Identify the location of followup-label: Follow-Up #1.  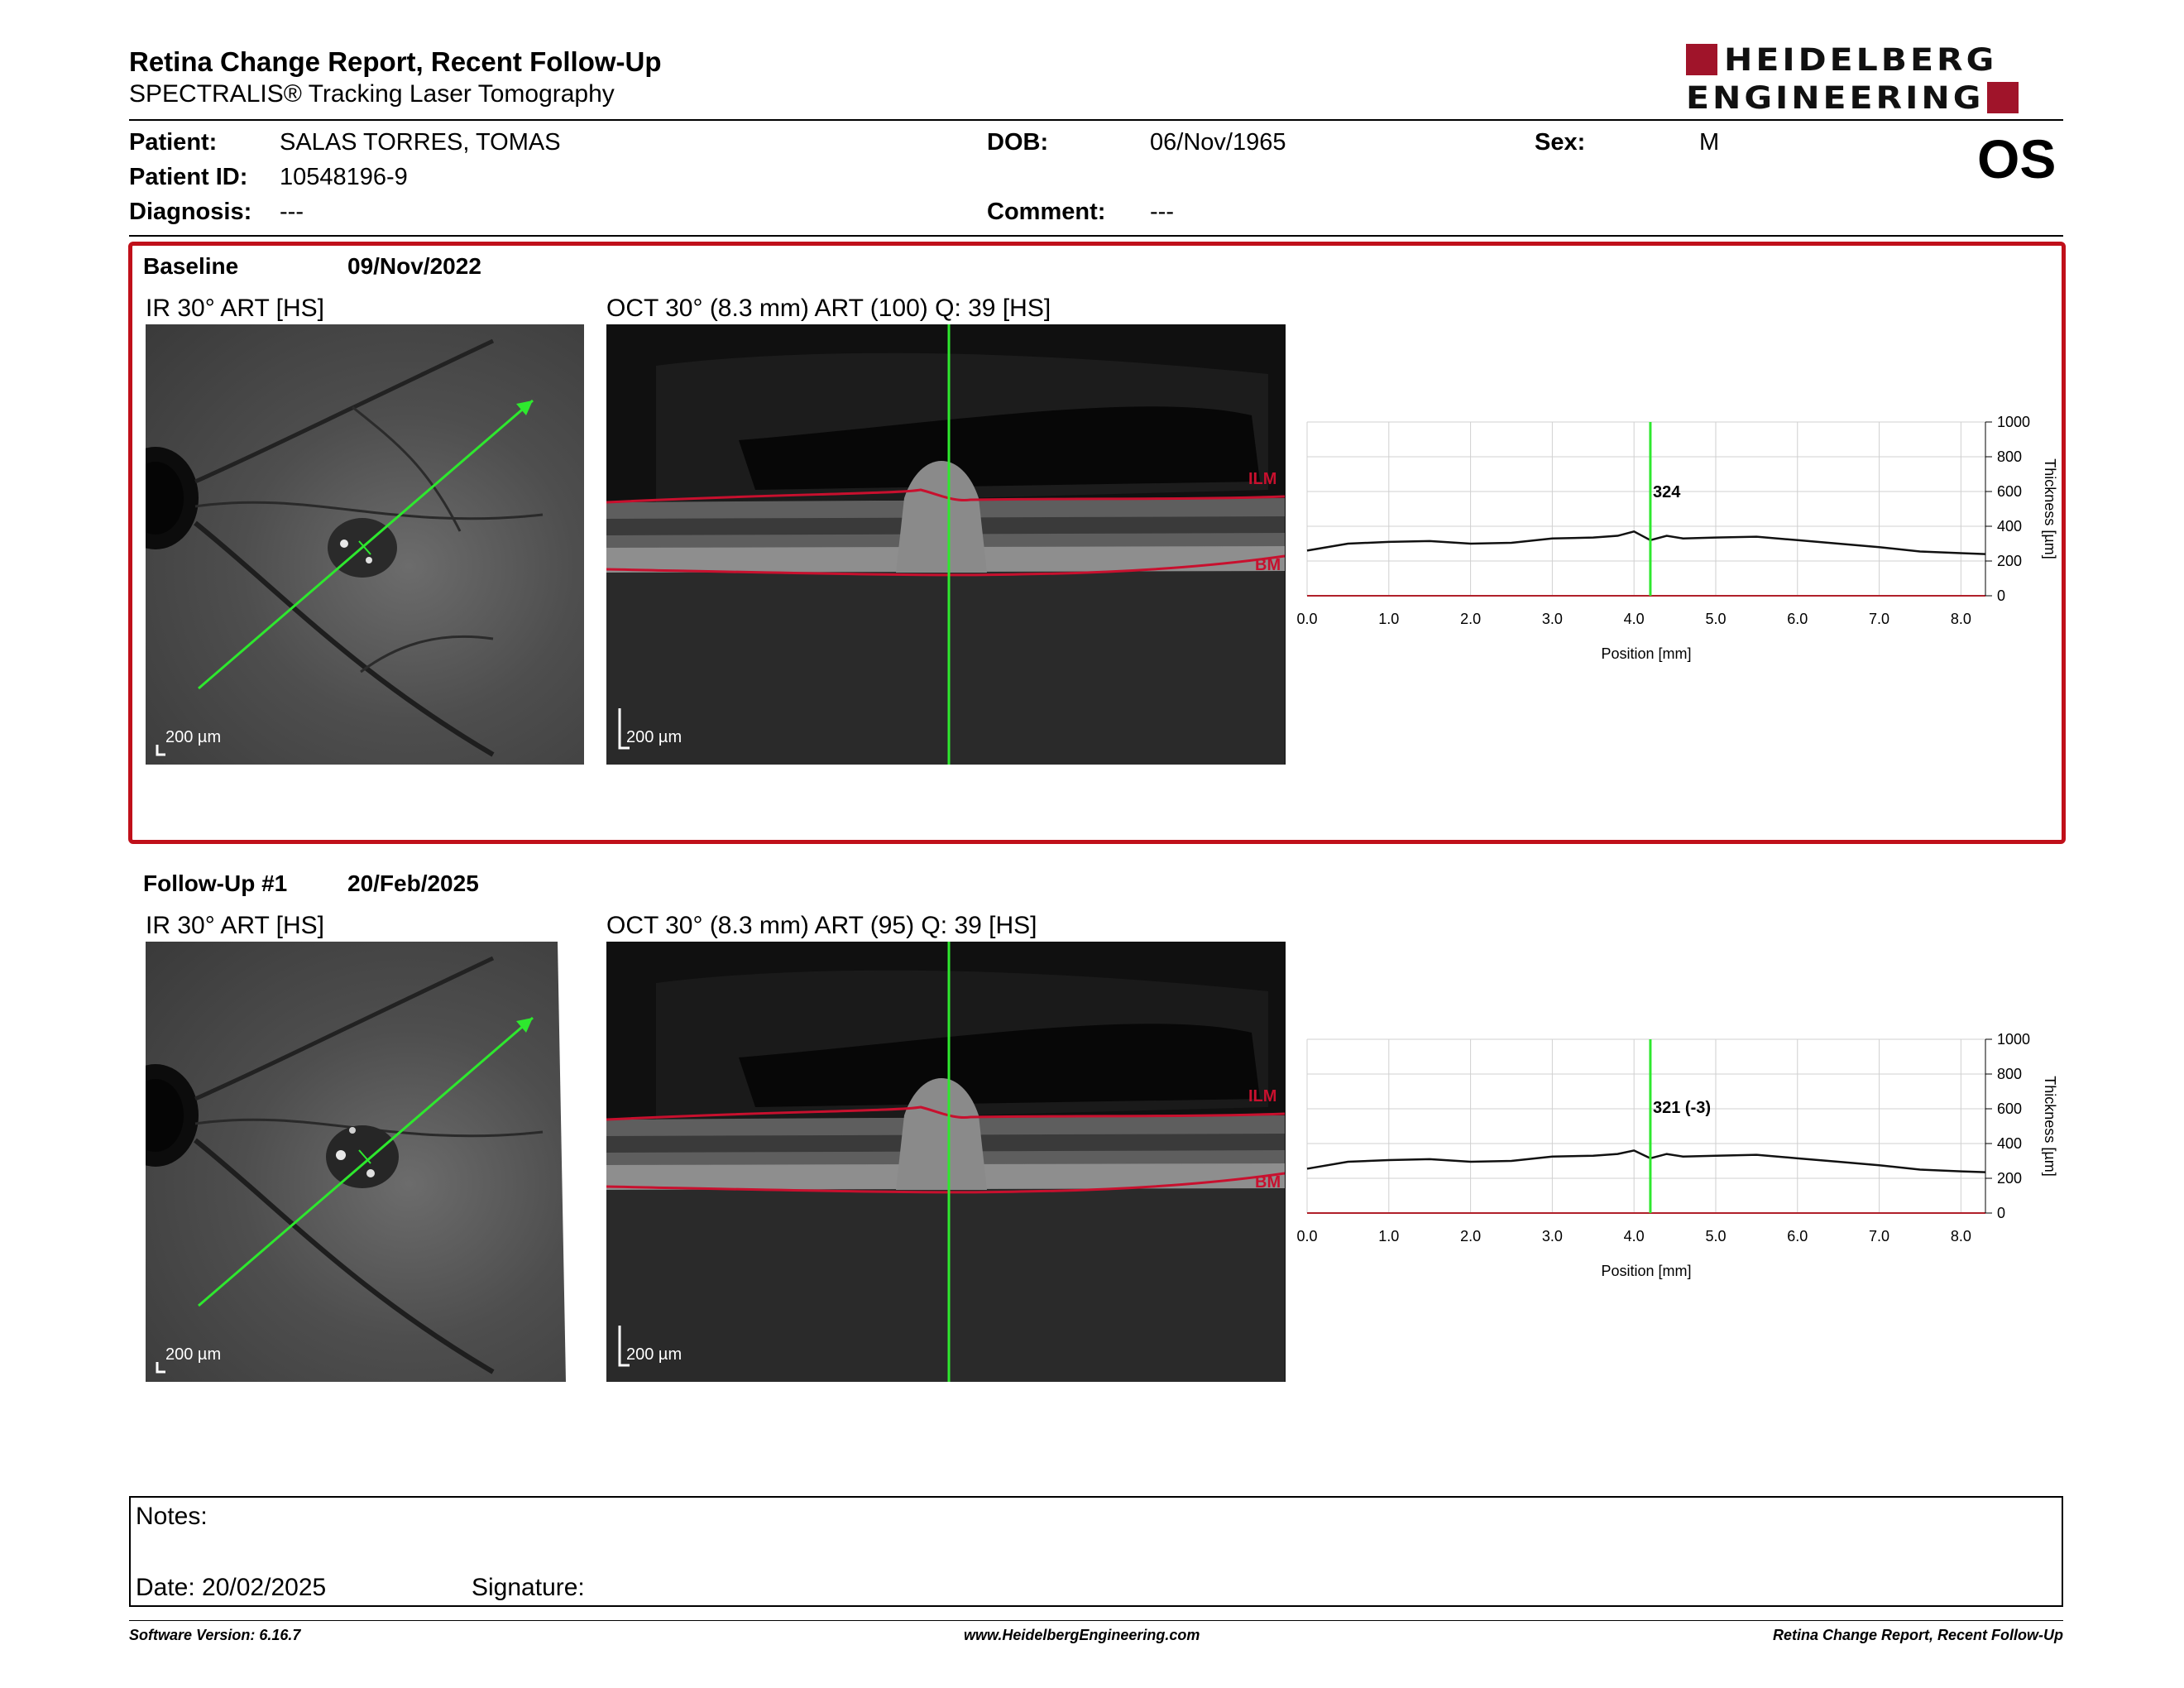
(215, 883).